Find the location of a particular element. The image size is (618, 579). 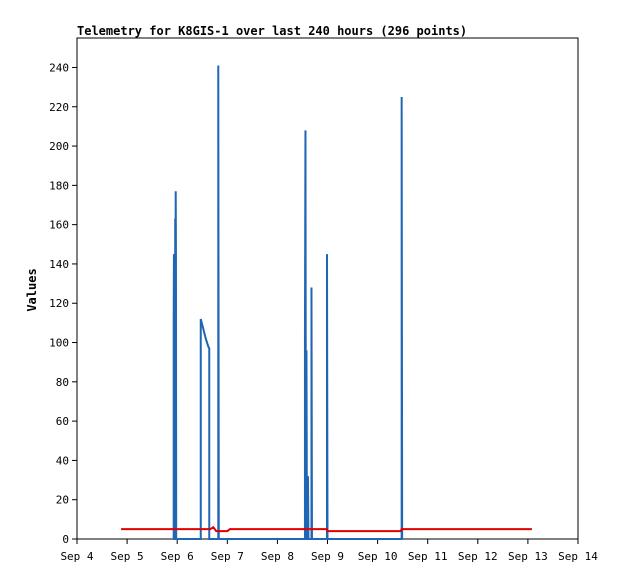

y-tick-label: 220 is located at coordinates (59, 107).